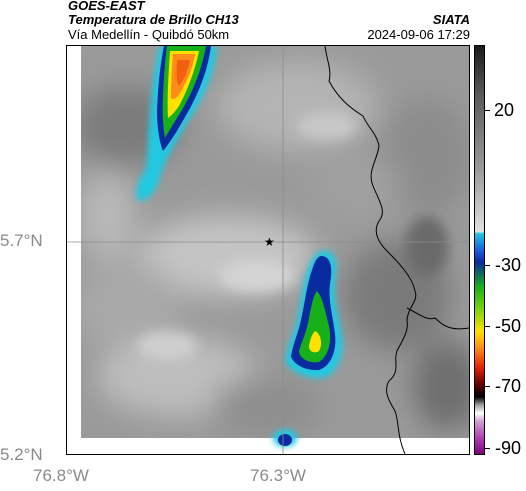 This screenshot has height=491, width=526. Describe the element at coordinates (106, 6) in the screenshot. I see `title-satellite: GOES-EAST` at that location.